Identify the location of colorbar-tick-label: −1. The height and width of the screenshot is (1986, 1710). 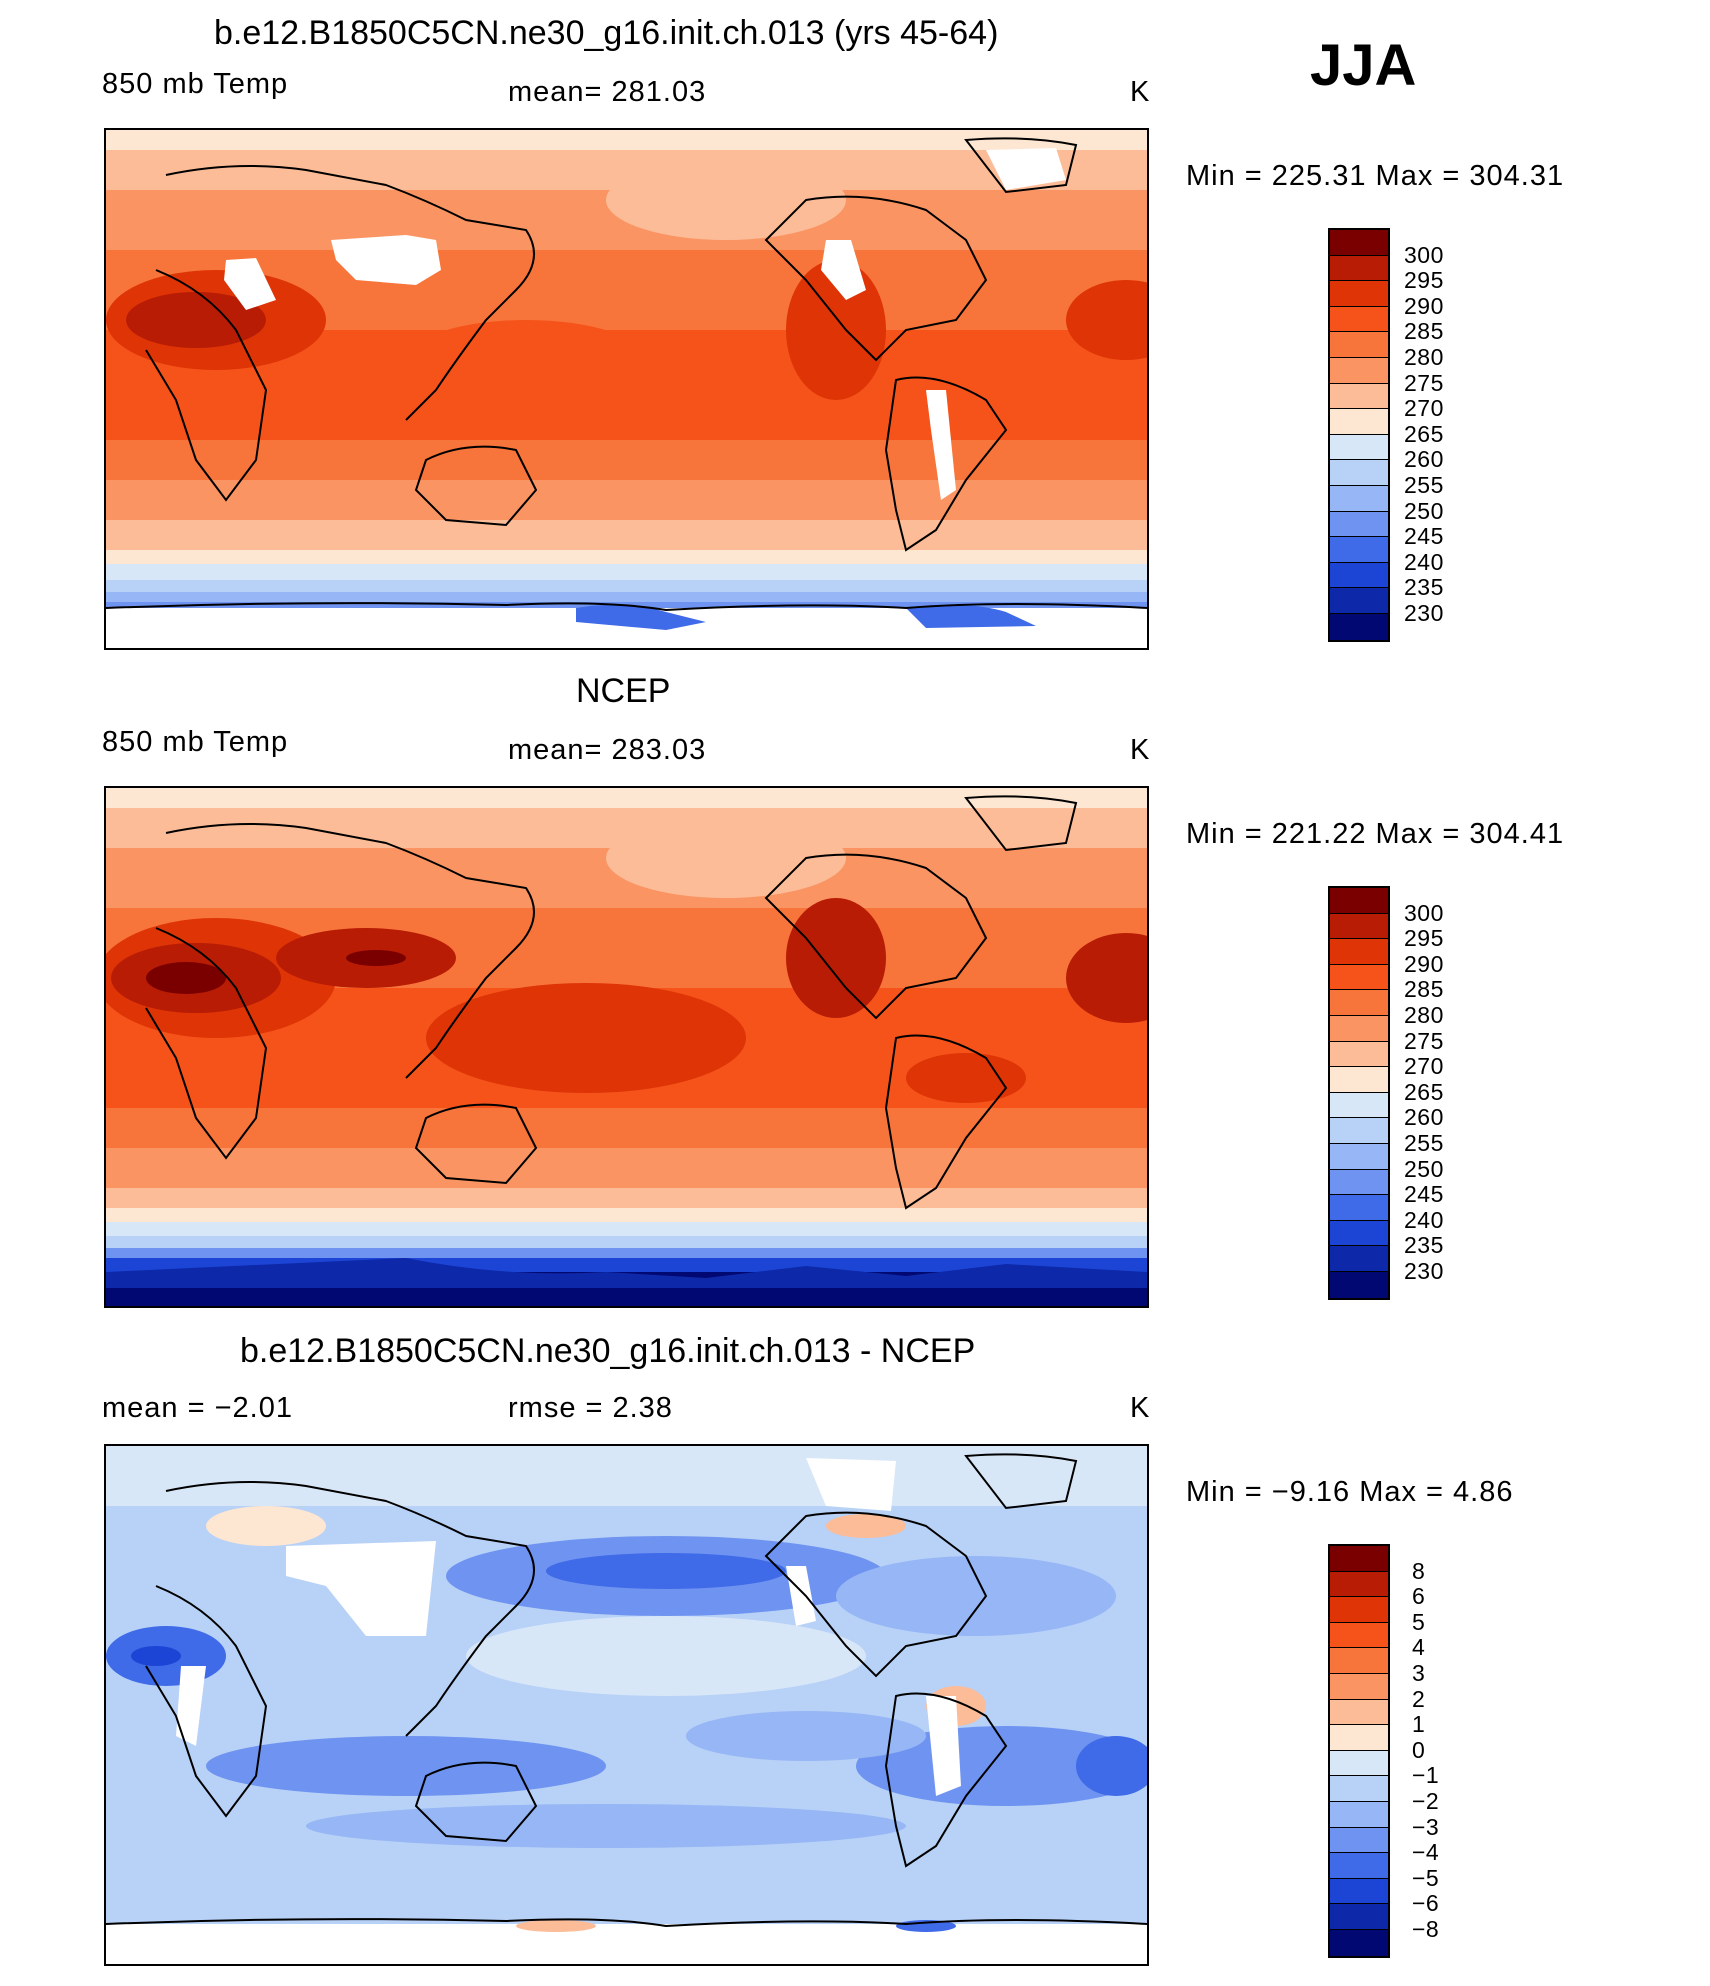
(1426, 1775).